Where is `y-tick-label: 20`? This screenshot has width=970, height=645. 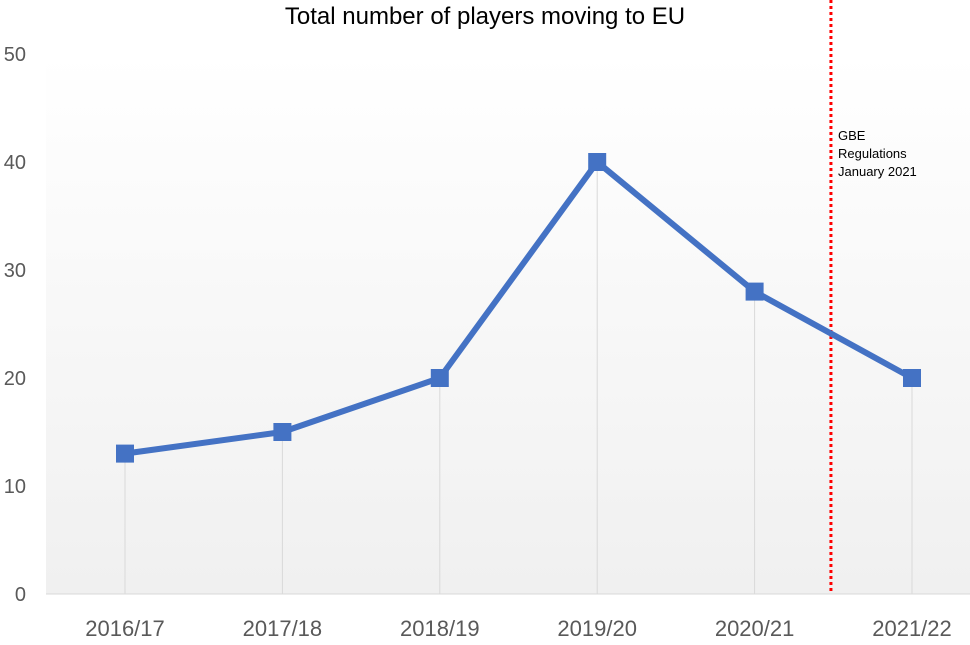
y-tick-label: 20 is located at coordinates (15, 379).